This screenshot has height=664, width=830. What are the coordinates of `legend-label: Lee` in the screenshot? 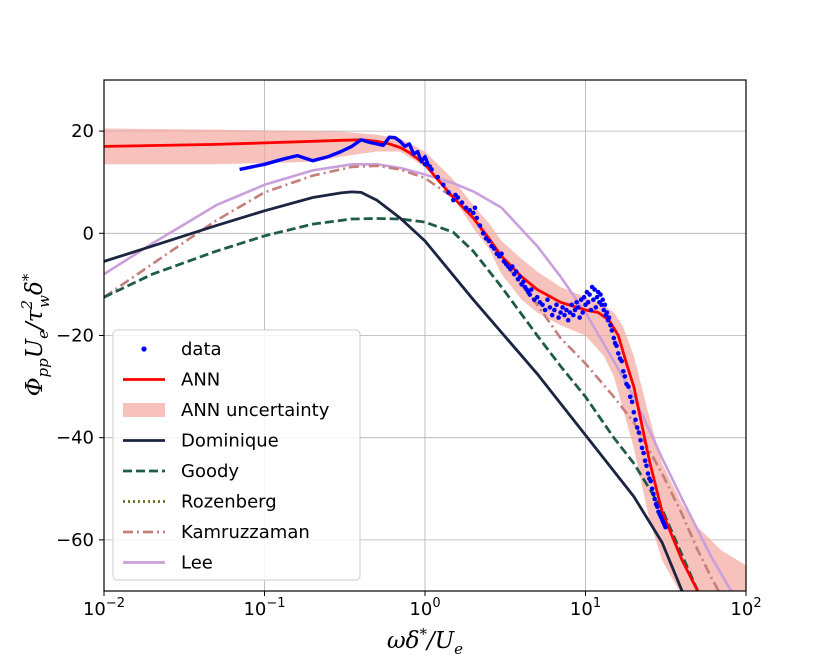 It's located at (197, 563).